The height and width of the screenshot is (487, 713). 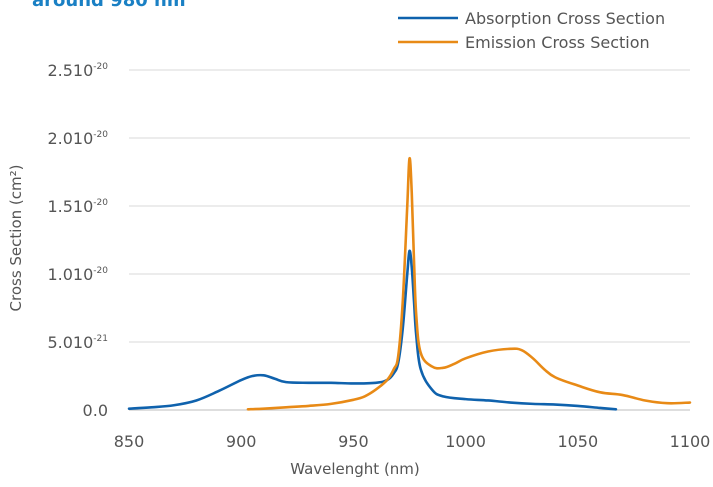 I want to click on legend-label: Absorption Cross Section, so click(x=565, y=18).